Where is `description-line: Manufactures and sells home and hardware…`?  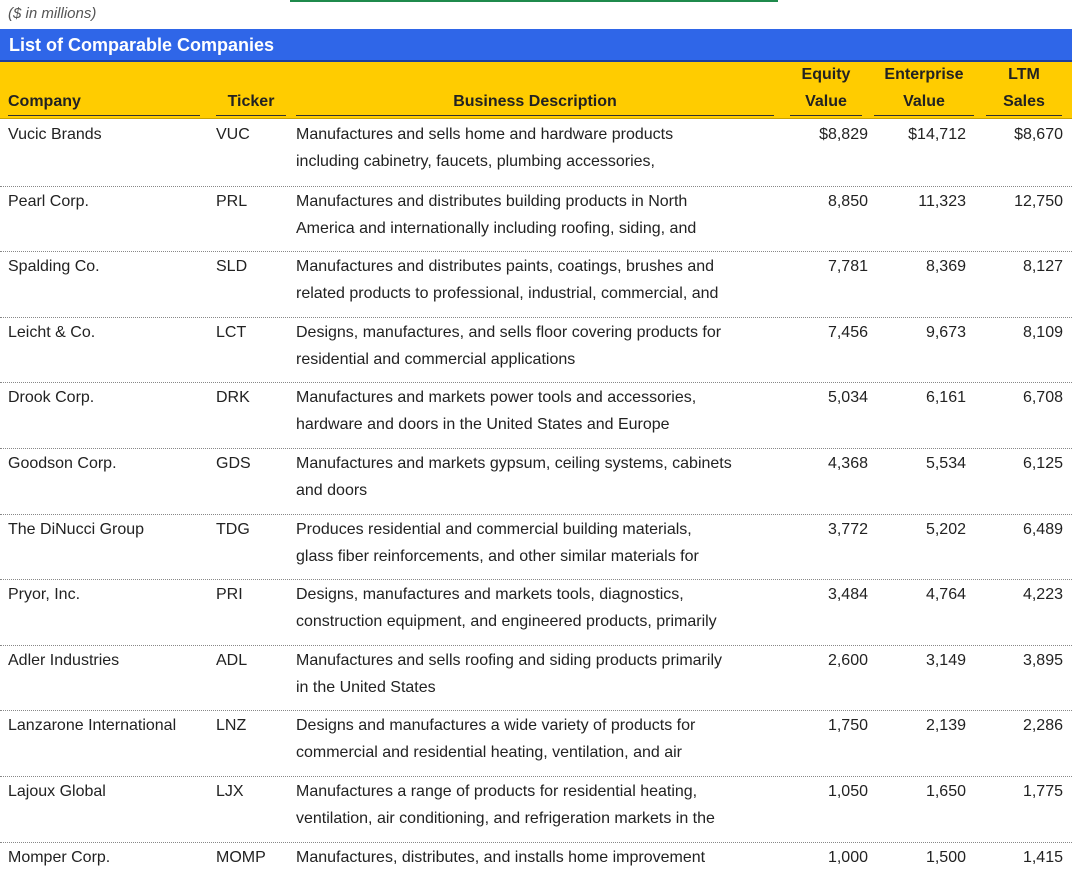
description-line: Manufactures and sells home and hardware… is located at coordinates (485, 134).